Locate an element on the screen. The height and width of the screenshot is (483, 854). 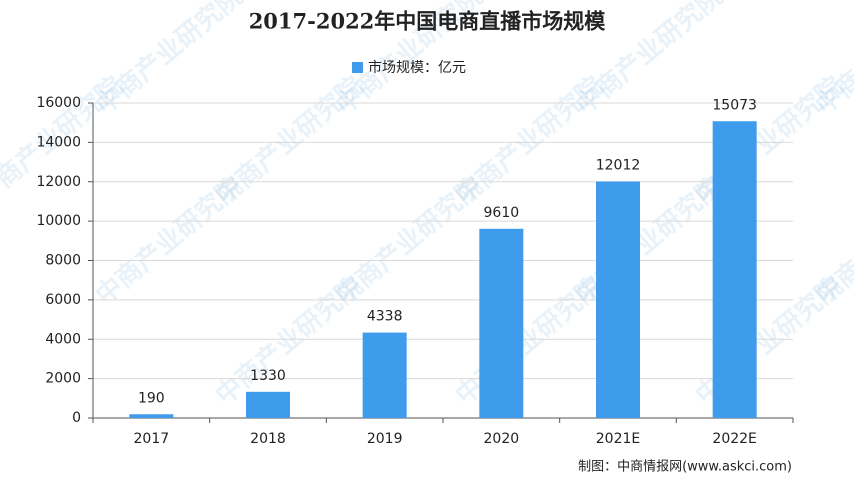
x-tick-label: 2021E is located at coordinates (618, 439).